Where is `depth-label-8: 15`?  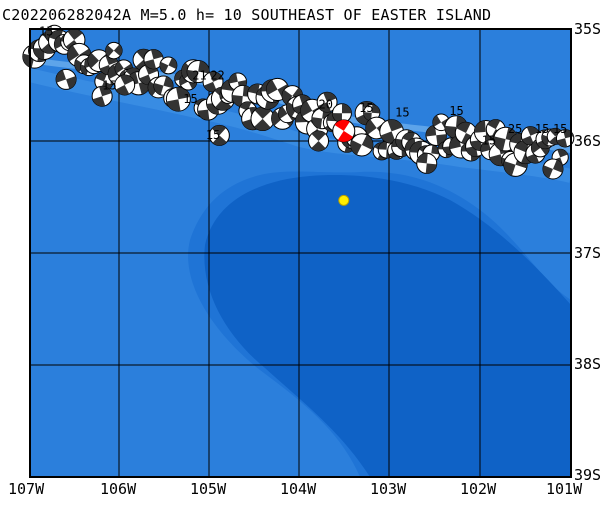
depth-label-8: 15 is located at coordinates (560, 129).